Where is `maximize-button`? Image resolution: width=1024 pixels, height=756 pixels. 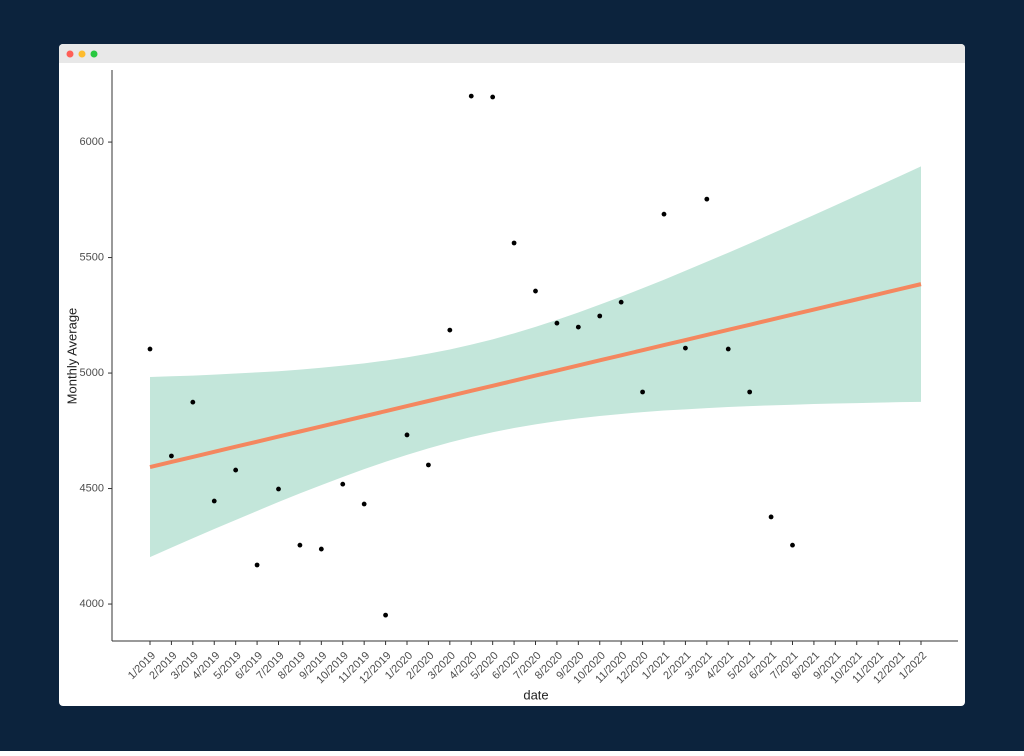 maximize-button is located at coordinates (94, 54).